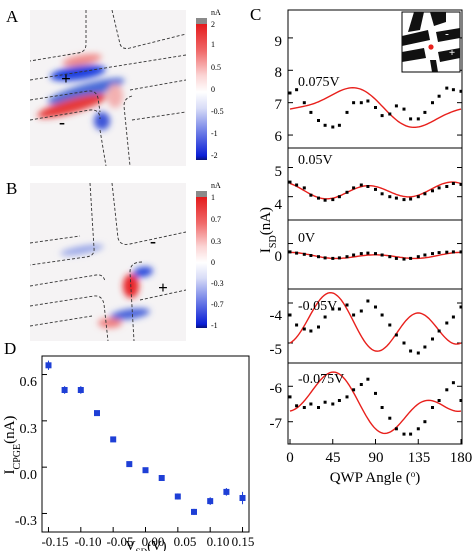 The image size is (474, 551). I want to click on colorbar-b-unit: nA, so click(216, 185).